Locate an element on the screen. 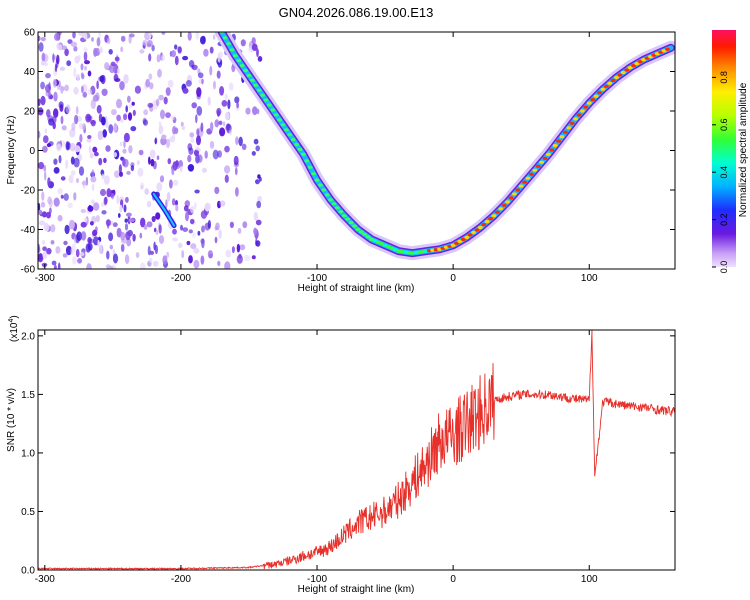 This screenshot has height=600, width=750. spectrogram-ytick-label-1: -40 is located at coordinates (28, 230).